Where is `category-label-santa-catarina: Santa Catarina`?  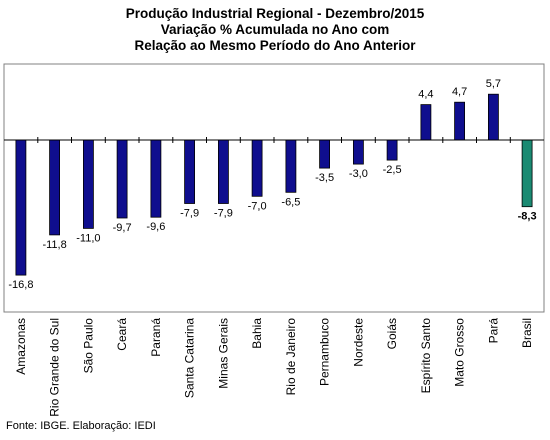 category-label-santa-catarina: Santa Catarina is located at coordinates (190, 358).